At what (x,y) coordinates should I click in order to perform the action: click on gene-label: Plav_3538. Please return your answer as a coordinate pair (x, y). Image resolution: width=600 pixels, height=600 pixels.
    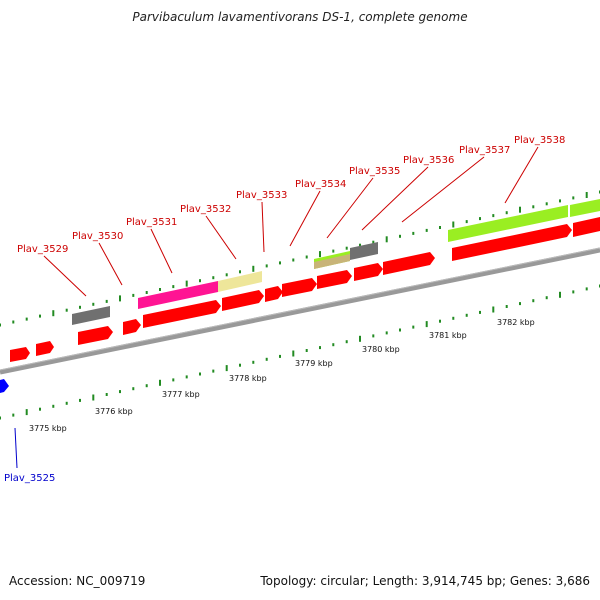
    Looking at the image, I should click on (539, 140).